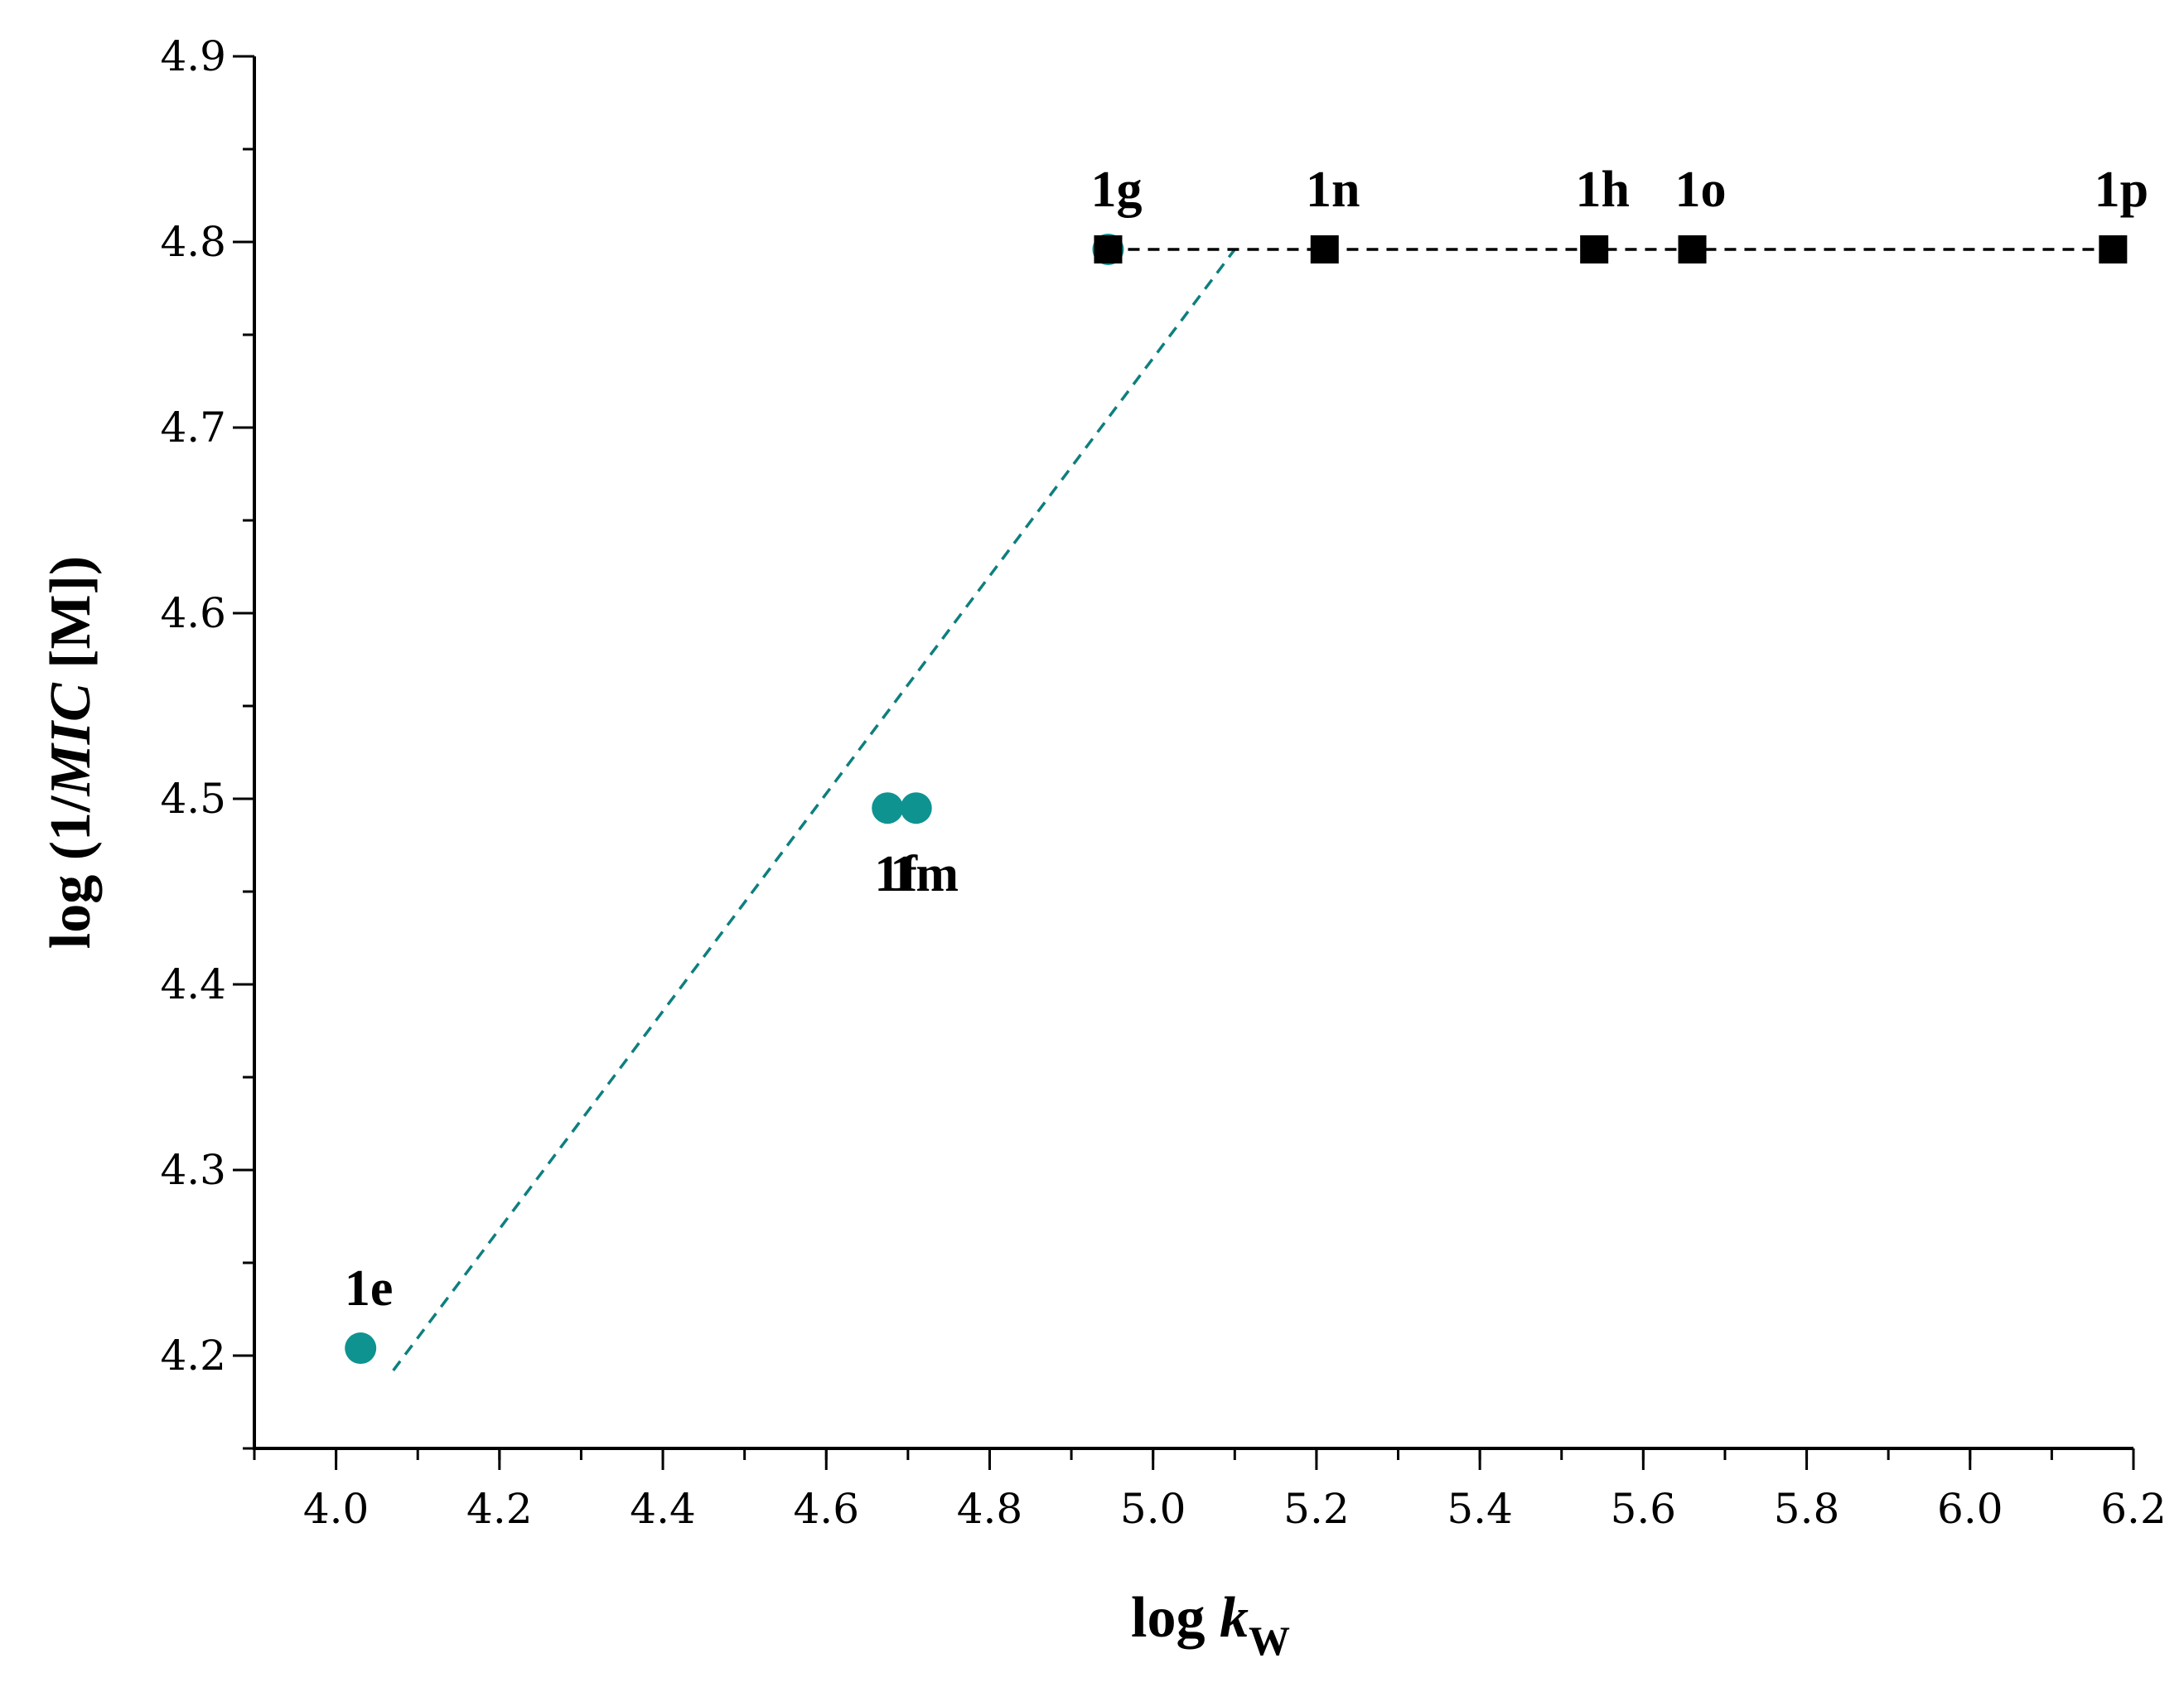 This screenshot has height=1697, width=2184. What do you see at coordinates (1175, 1618) in the screenshot?
I see `x-axis-title-prefix: log` at bounding box center [1175, 1618].